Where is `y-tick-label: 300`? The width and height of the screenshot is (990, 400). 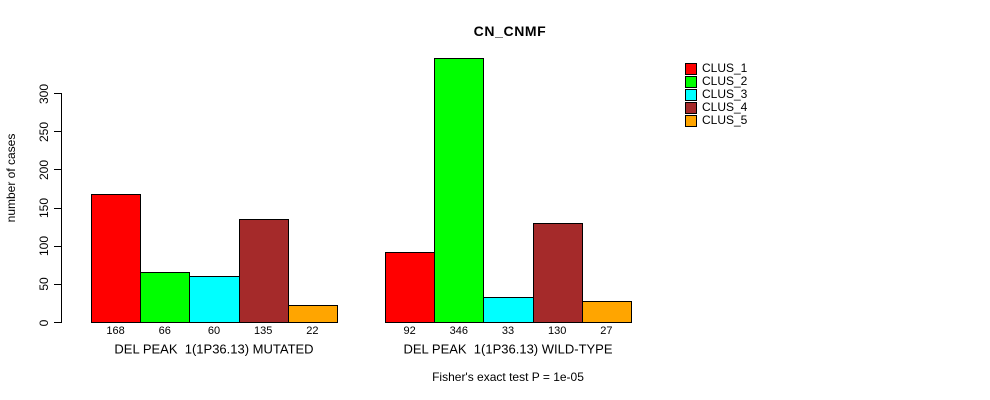
y-tick-label: 300 is located at coordinates (44, 93).